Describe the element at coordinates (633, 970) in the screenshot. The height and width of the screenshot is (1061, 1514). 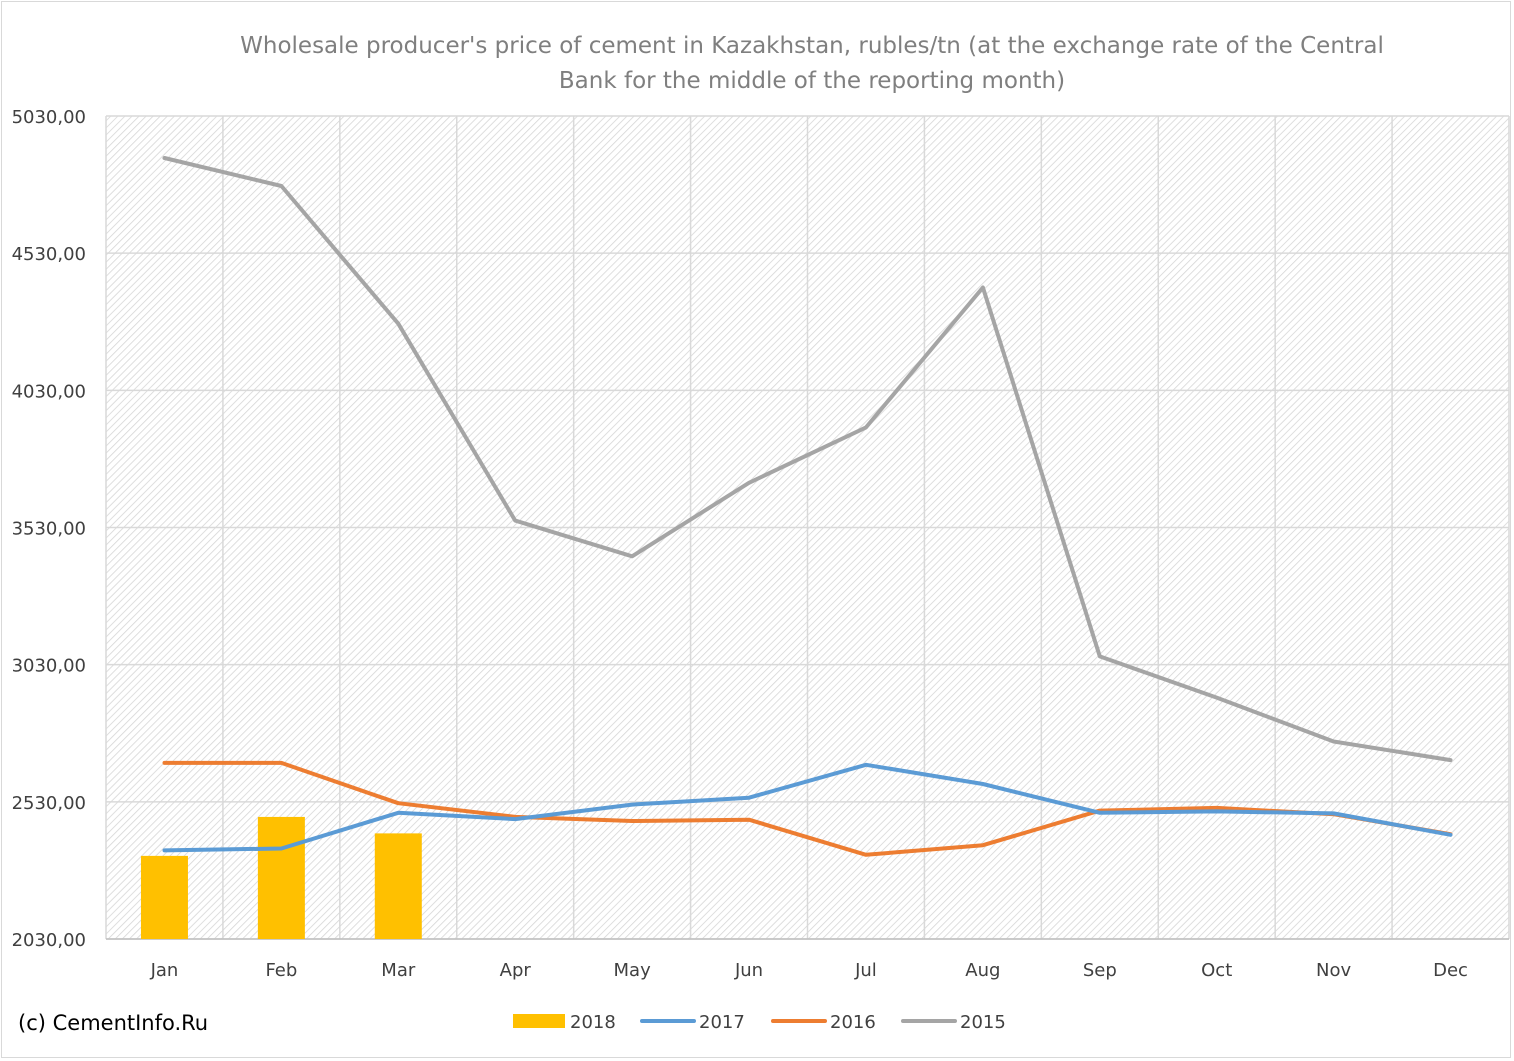
I see `x-tick-label: May` at that location.